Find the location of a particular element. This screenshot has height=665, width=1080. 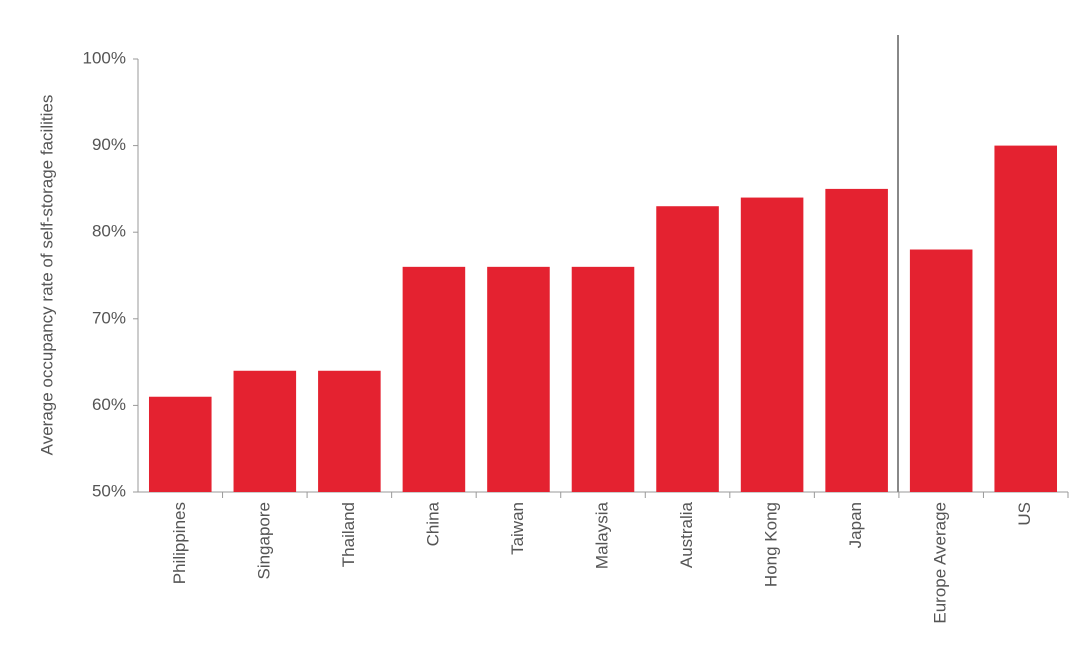

x-tick-label: Hong Kong is located at coordinates (771, 544).